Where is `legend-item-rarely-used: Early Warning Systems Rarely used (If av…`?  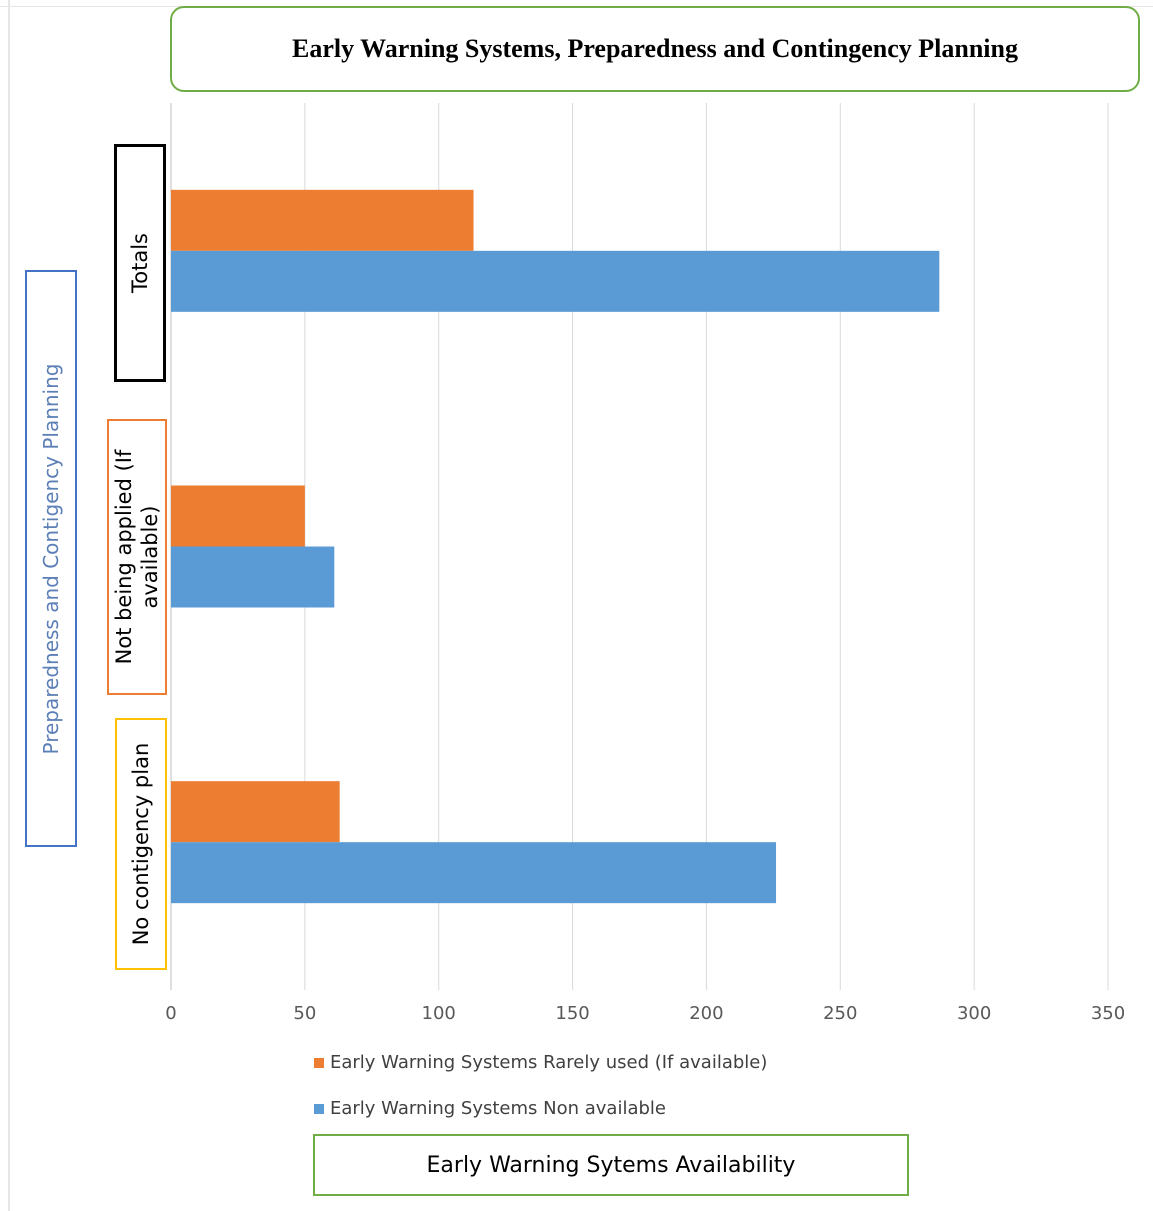 legend-item-rarely-used: Early Warning Systems Rarely used (If av… is located at coordinates (540, 1062).